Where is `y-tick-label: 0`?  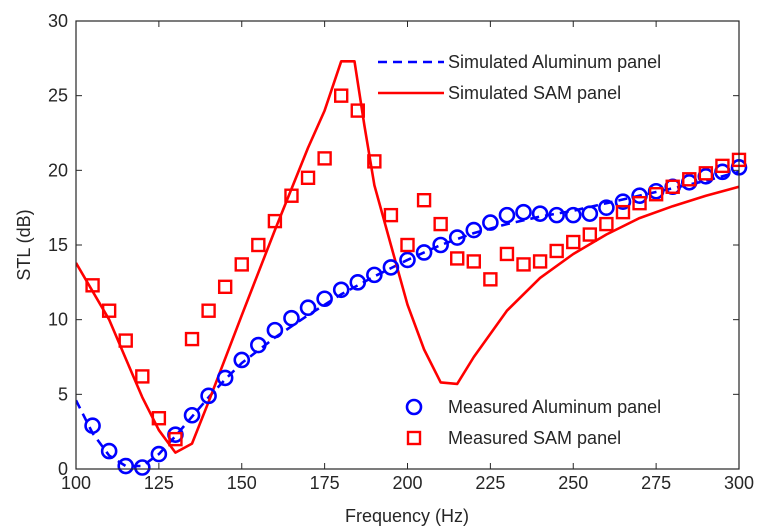 y-tick-label: 0 is located at coordinates (63, 469).